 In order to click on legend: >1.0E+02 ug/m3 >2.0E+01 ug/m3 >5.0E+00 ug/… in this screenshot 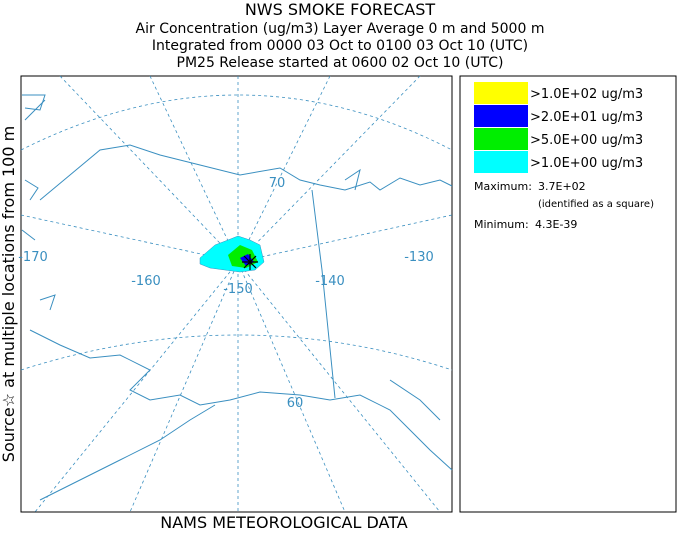, I will do `click(558, 127)`.